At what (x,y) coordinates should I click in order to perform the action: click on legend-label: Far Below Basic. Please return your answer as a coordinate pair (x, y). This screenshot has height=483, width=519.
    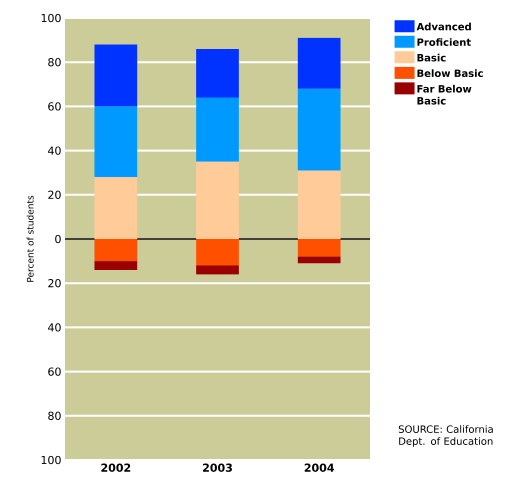
    Looking at the image, I should click on (444, 94).